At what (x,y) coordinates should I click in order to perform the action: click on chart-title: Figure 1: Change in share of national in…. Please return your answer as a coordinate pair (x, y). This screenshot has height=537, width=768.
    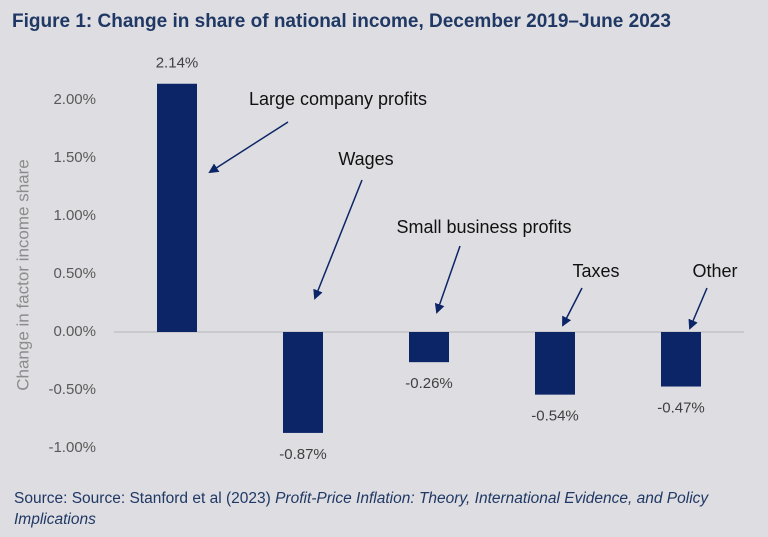
    Looking at the image, I should click on (341, 21).